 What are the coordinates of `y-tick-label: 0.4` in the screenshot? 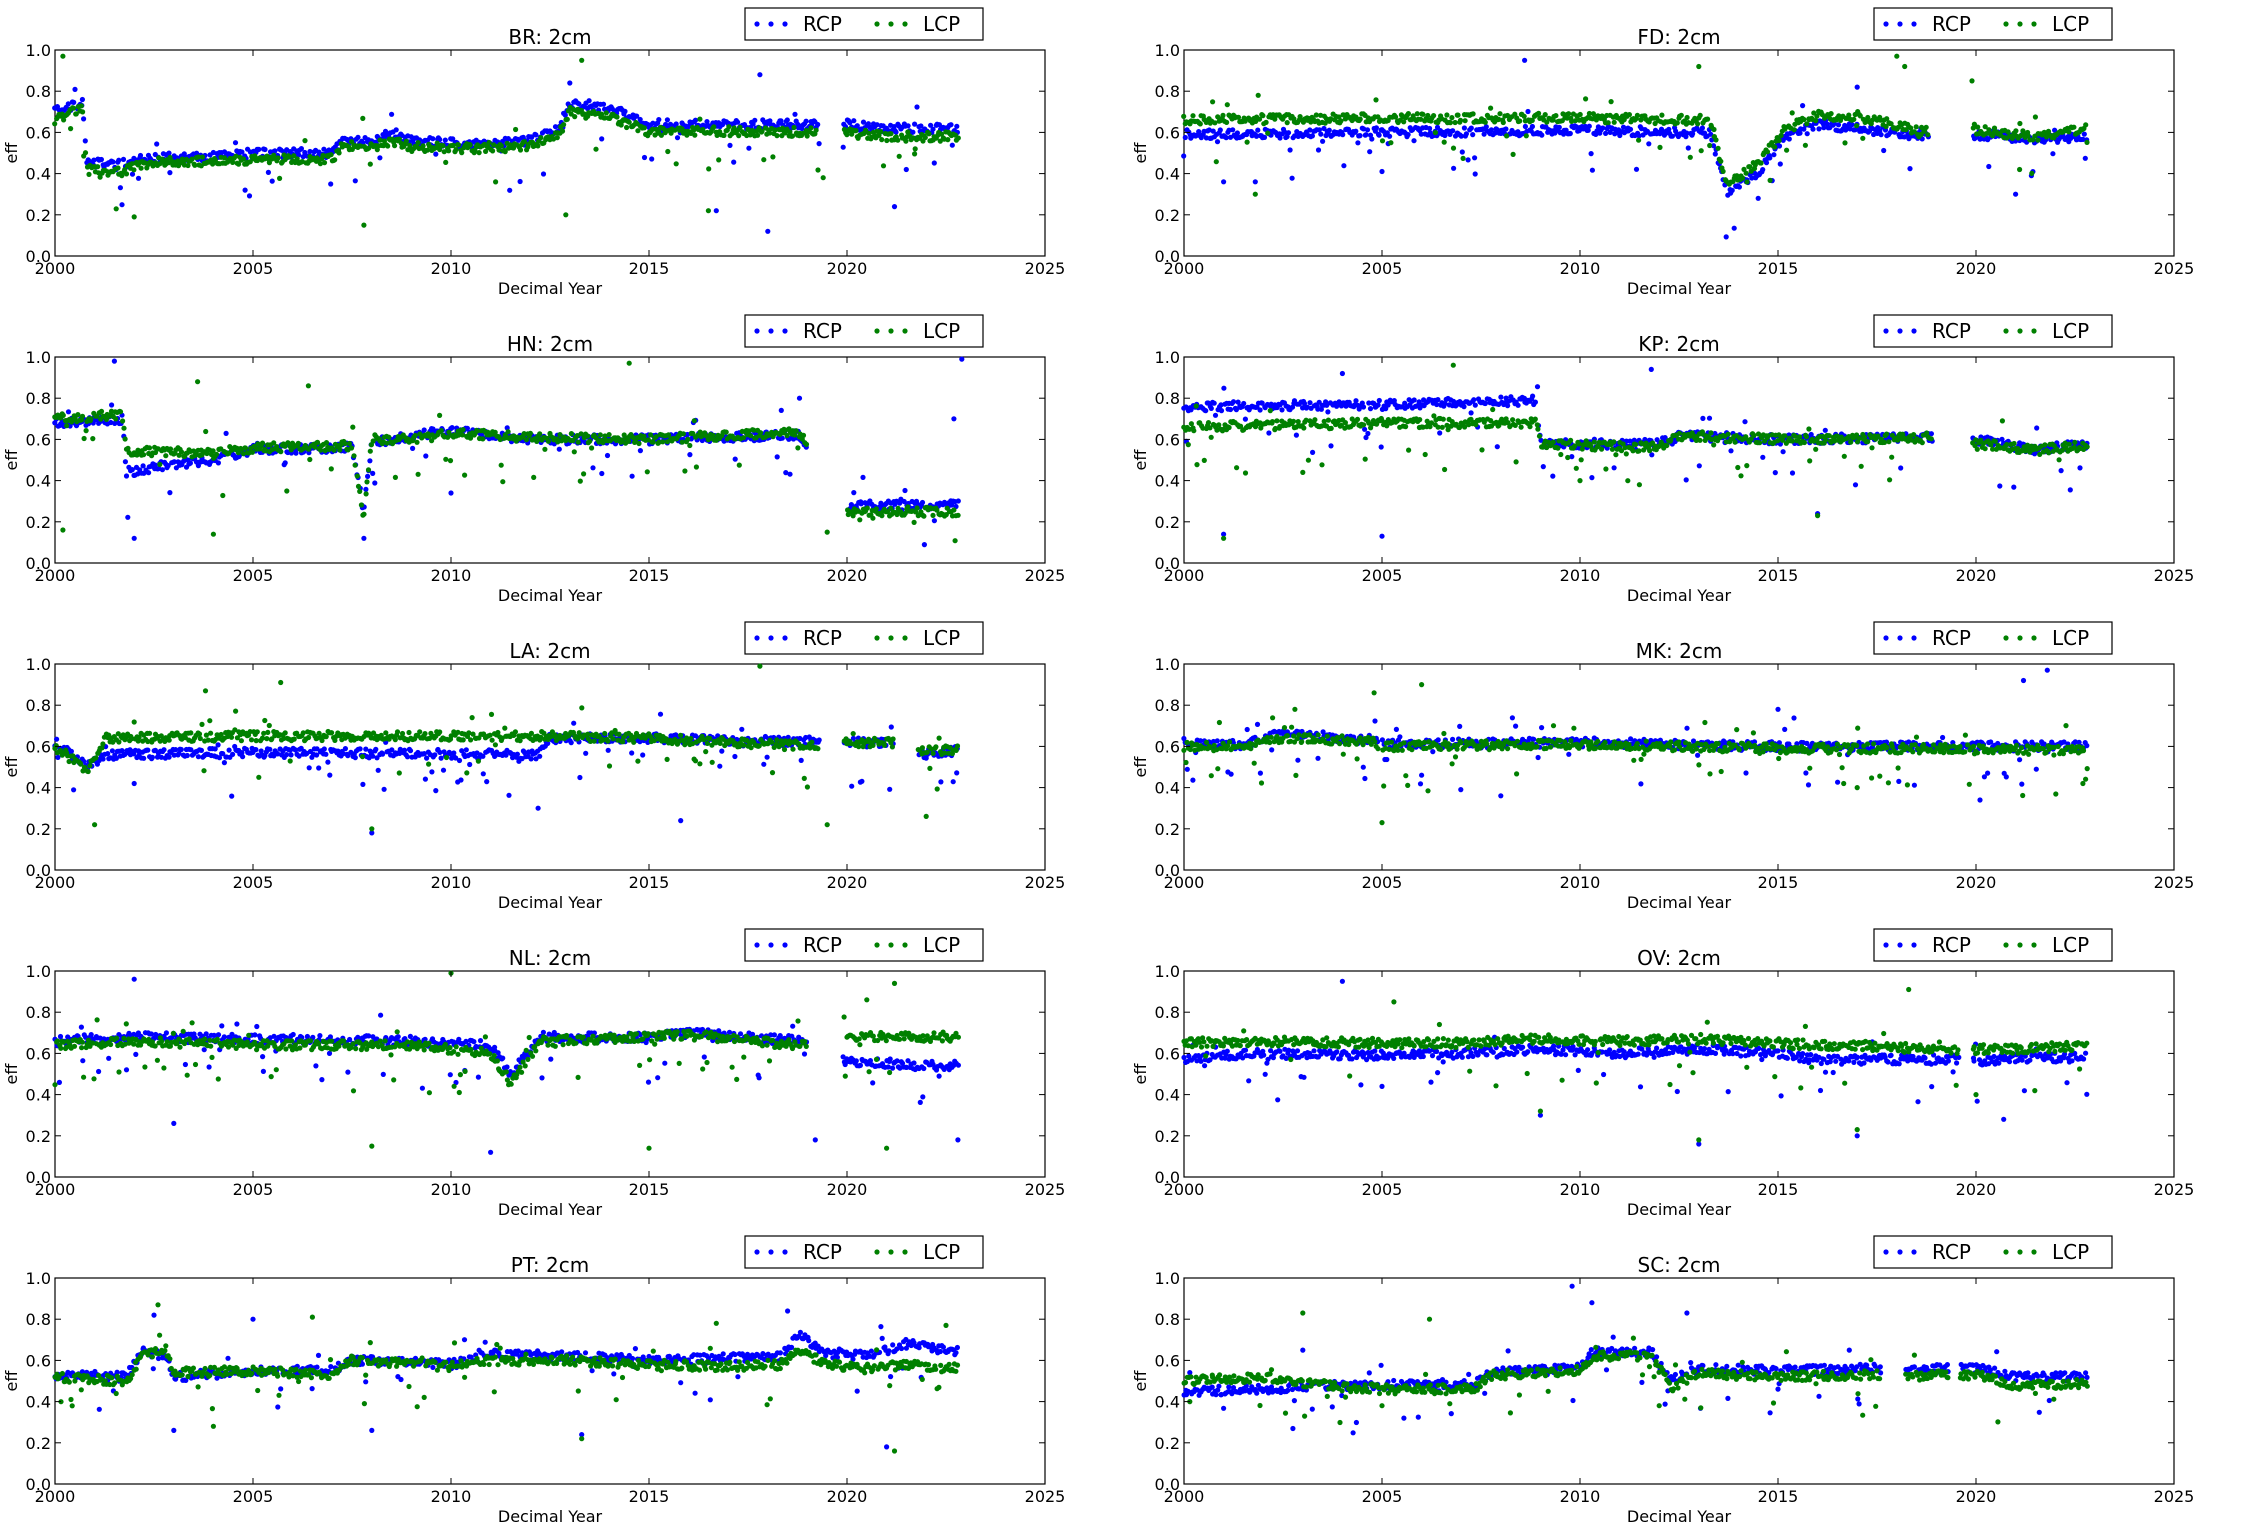 It's located at (1167, 174).